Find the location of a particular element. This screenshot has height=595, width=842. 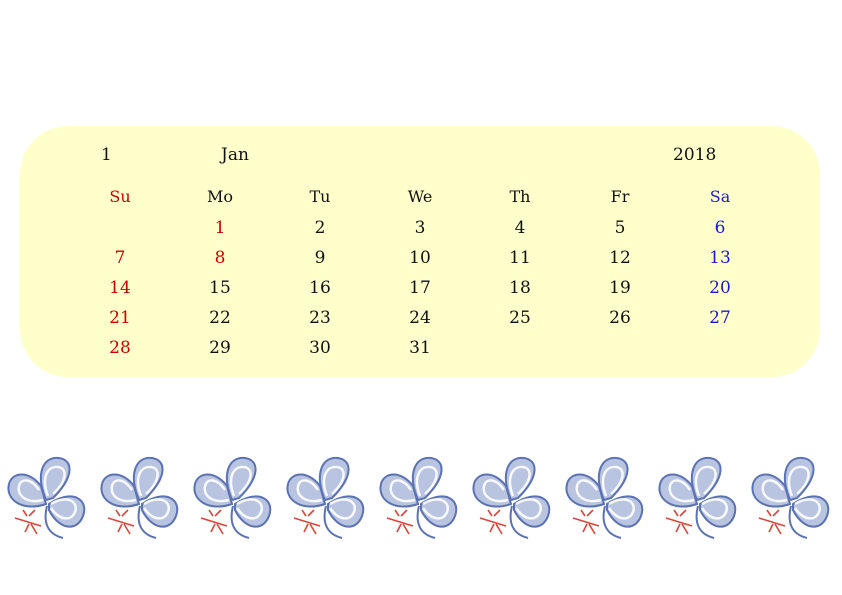

day-cell: 8 is located at coordinates (220, 258).